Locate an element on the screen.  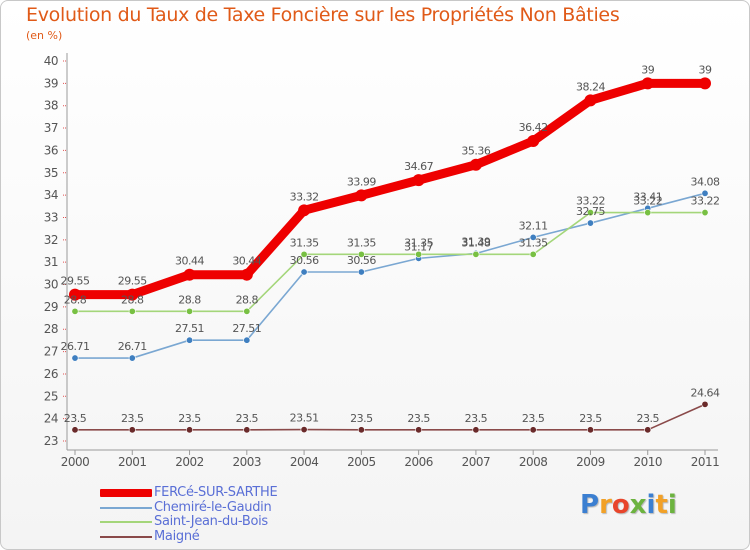
data-label-1: 31.39 is located at coordinates (475, 241).